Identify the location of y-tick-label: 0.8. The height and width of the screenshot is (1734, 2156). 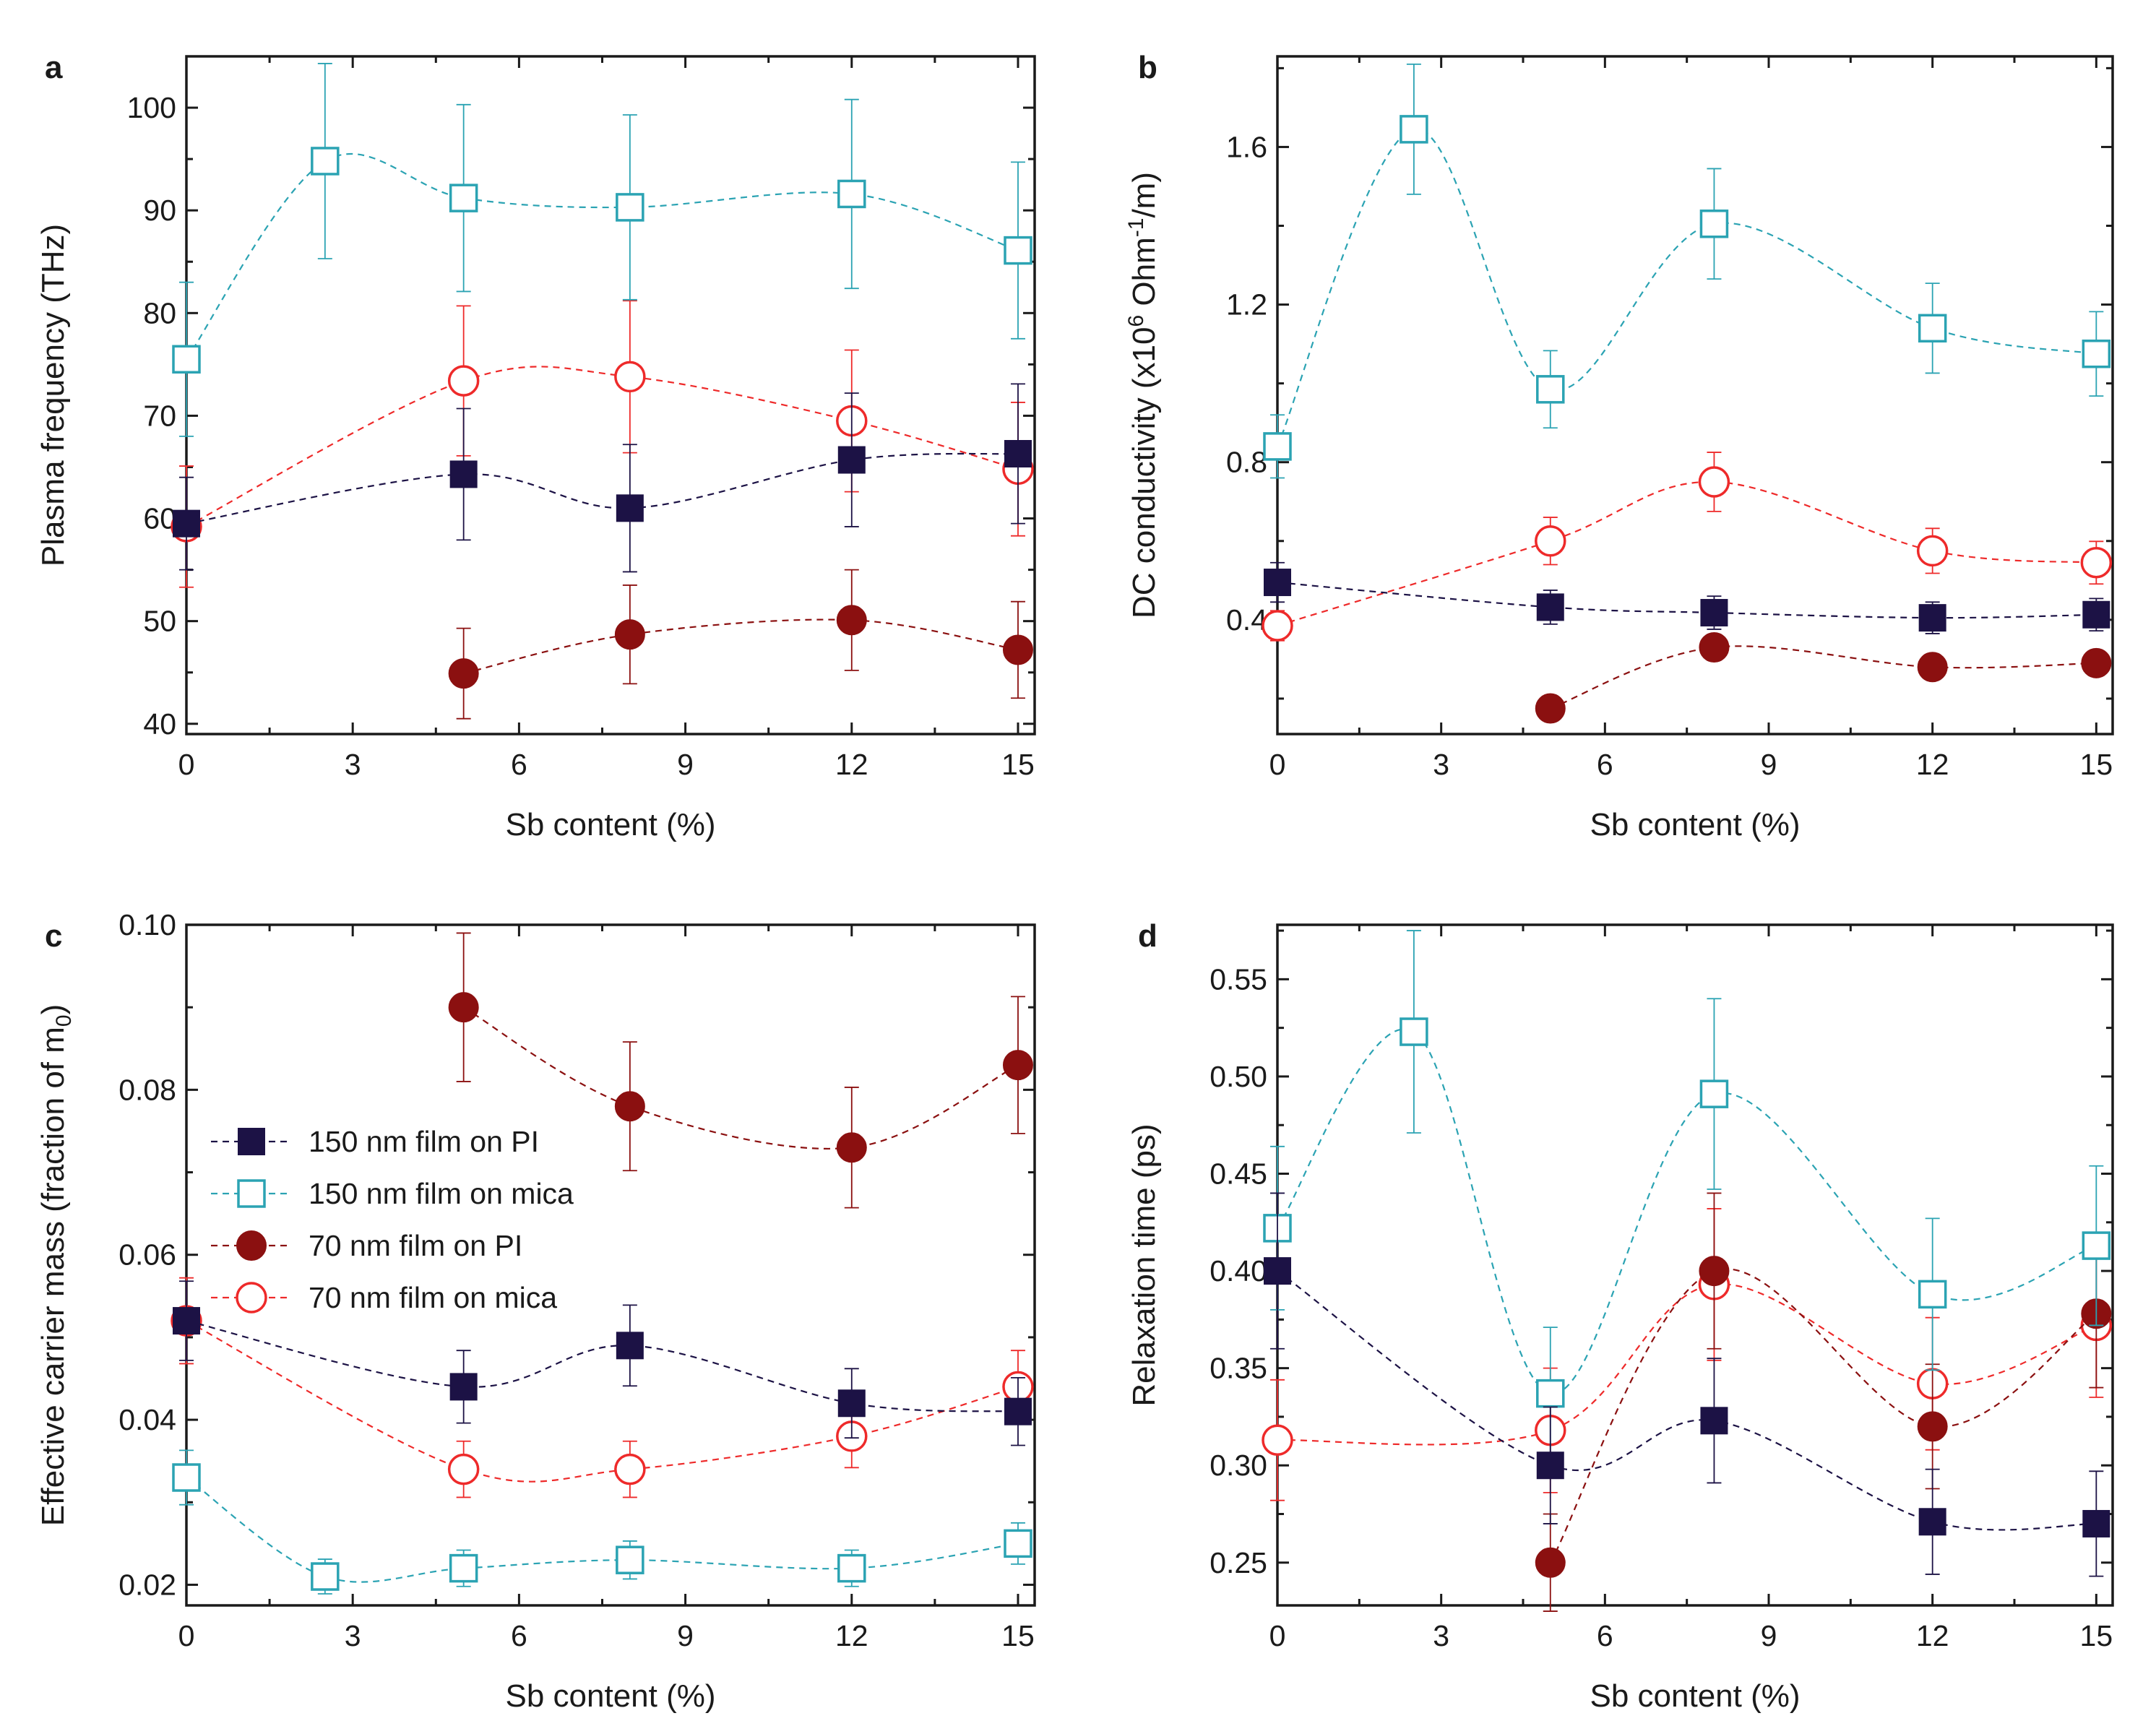
(1246, 462).